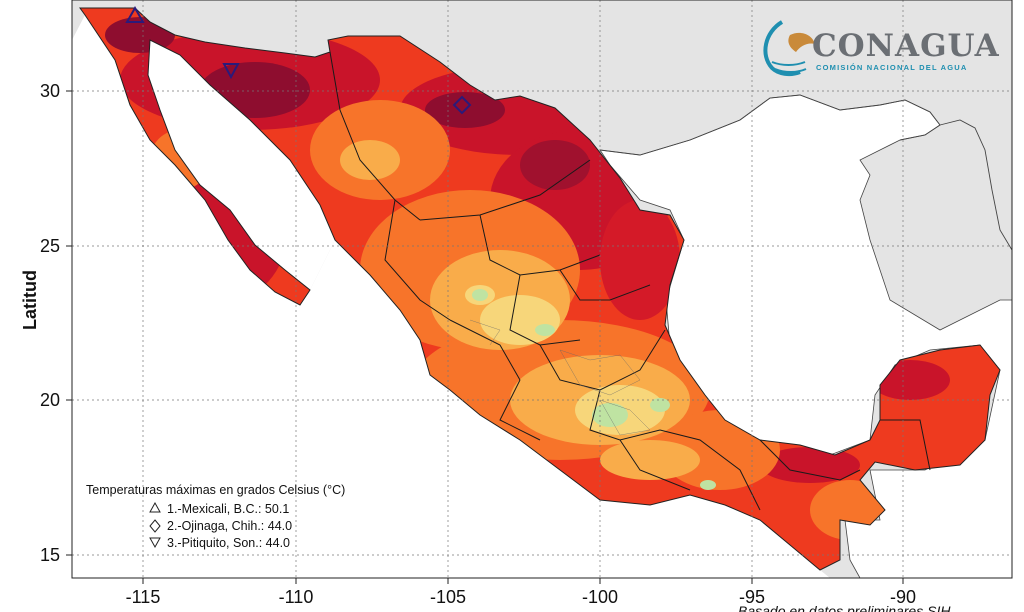  Describe the element at coordinates (50, 555) in the screenshot. I see `y-tick-label: 15` at that location.